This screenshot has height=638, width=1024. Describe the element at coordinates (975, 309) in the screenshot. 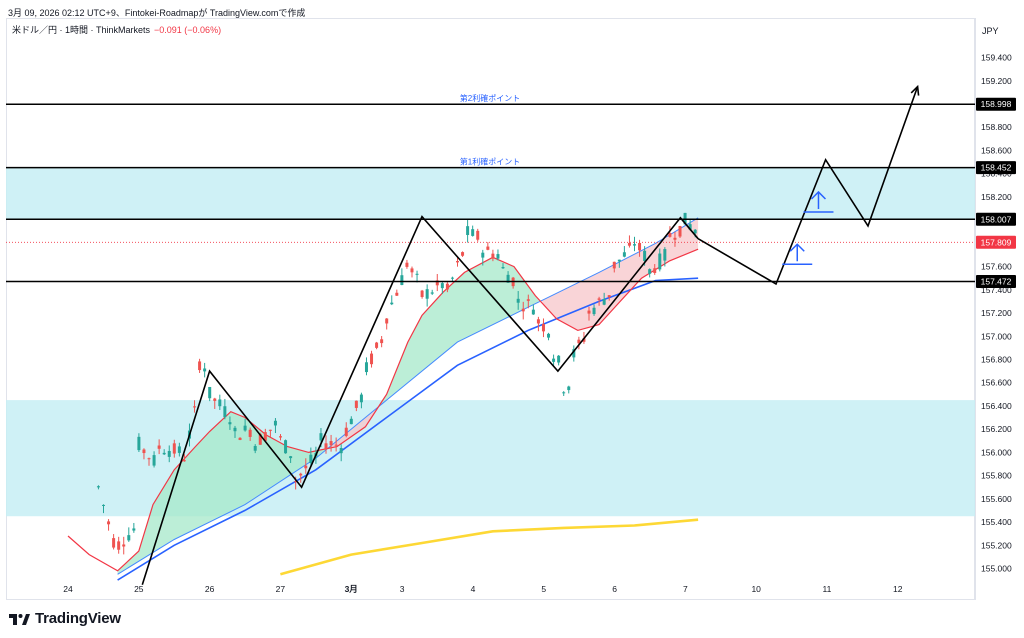

I see `price-axis-divider` at that location.